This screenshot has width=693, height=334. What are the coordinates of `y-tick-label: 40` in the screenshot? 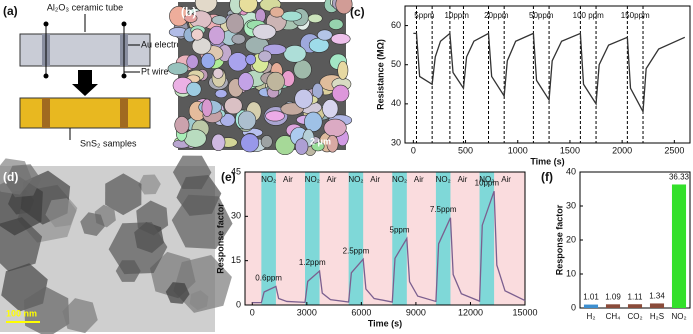 It's located at (571, 171).